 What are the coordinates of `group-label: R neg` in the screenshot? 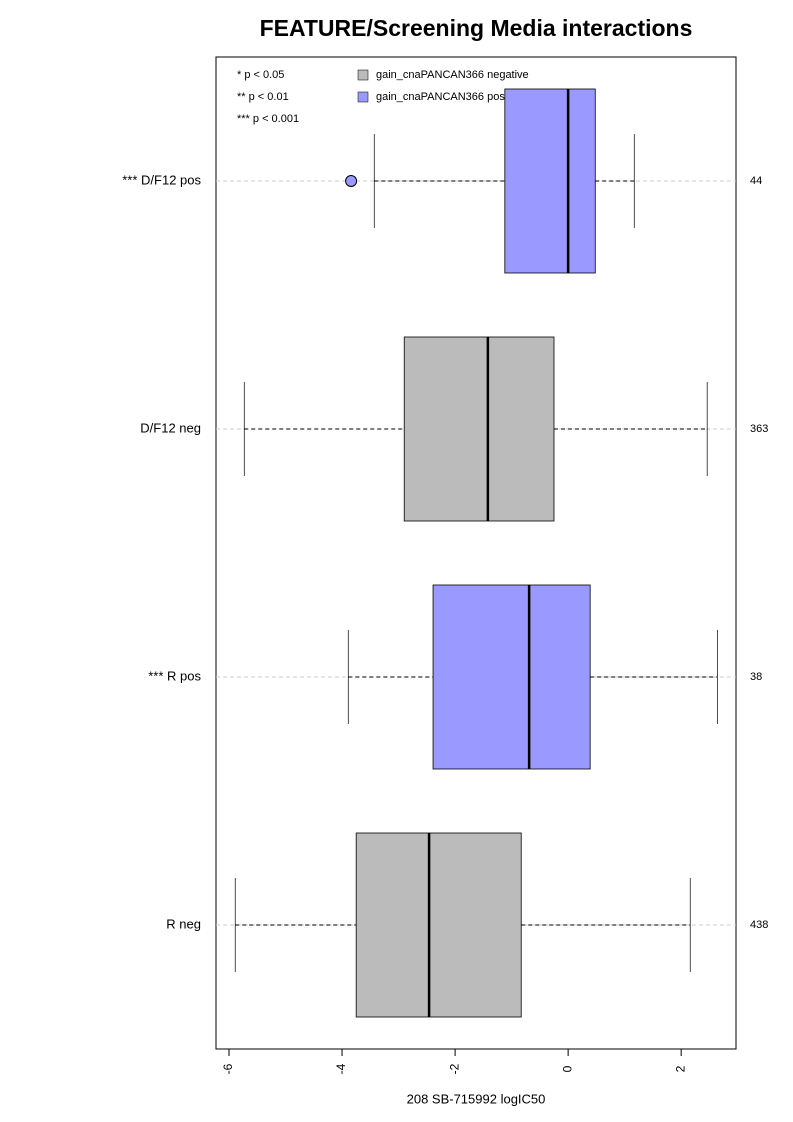 It's located at (183, 923).